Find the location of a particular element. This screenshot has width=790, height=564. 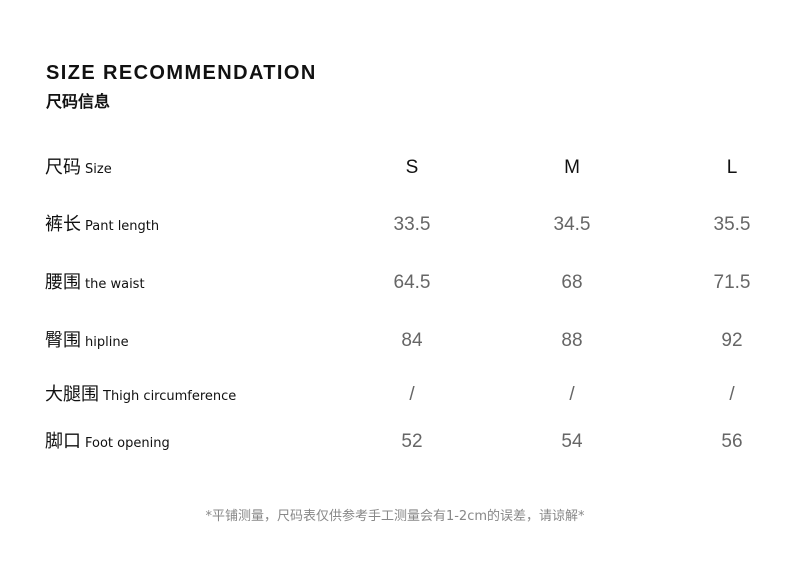

value-cell: 68 is located at coordinates (572, 282).